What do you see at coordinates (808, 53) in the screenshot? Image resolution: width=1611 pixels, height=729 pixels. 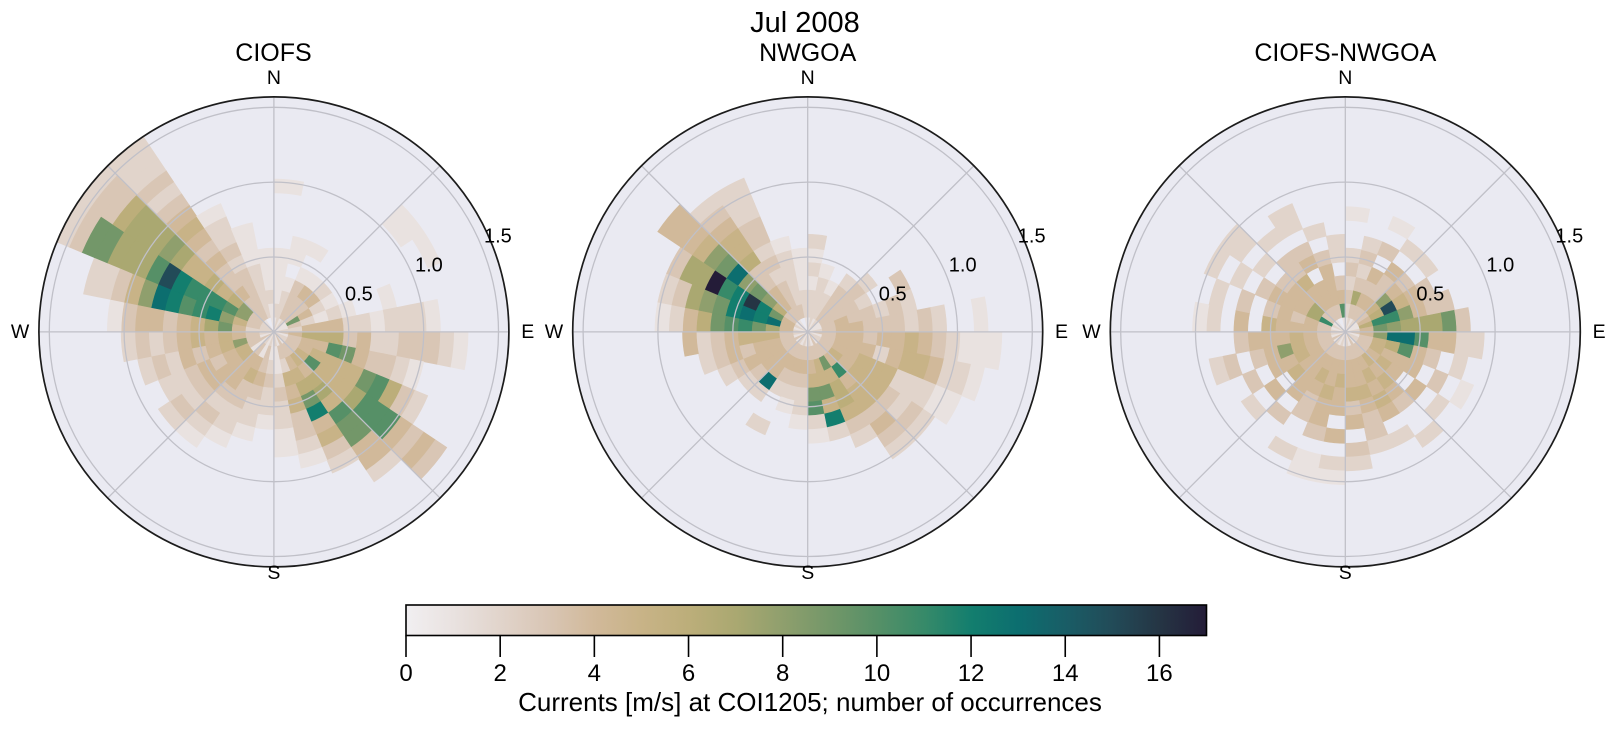 I see `svg-text: NWGOA` at bounding box center [808, 53].